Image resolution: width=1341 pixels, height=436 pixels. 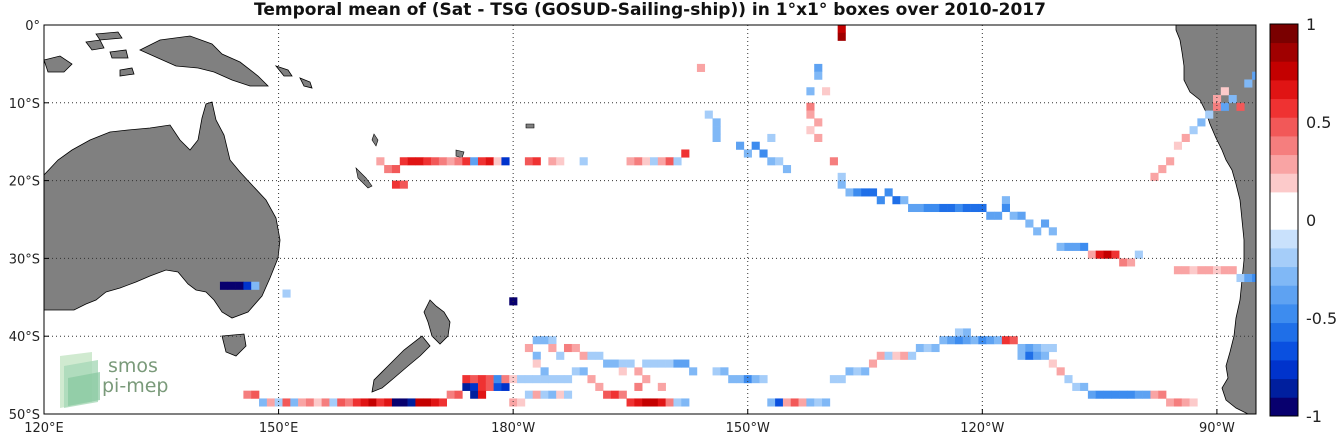 I want to click on y-tick-label: 20°S, so click(x=24, y=182).